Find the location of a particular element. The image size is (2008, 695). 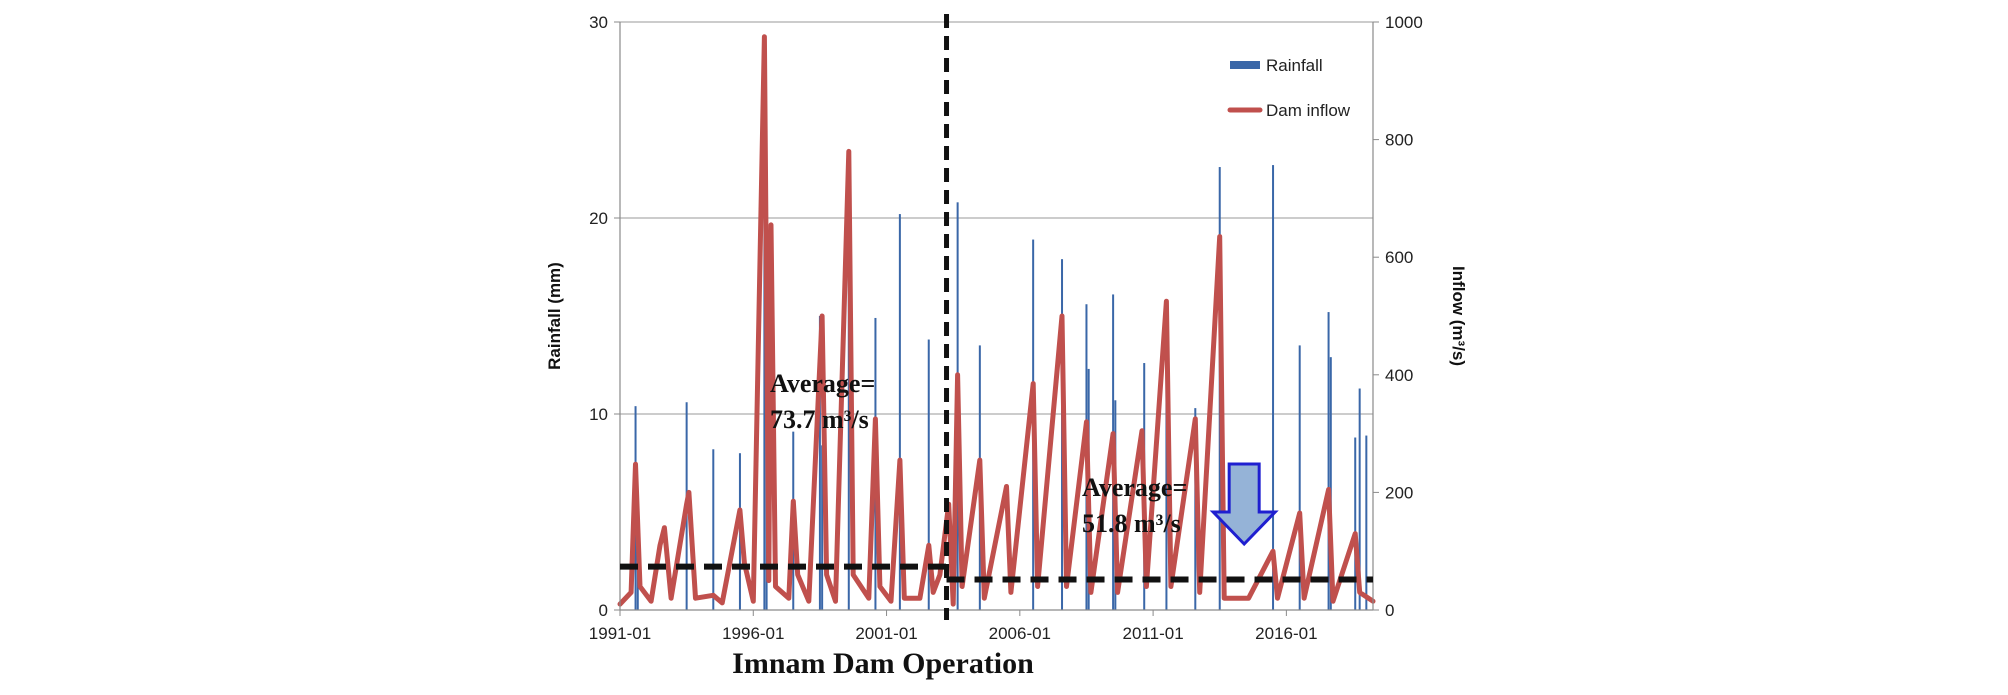

legend-rainfall-label: Rainfall is located at coordinates (1294, 65).